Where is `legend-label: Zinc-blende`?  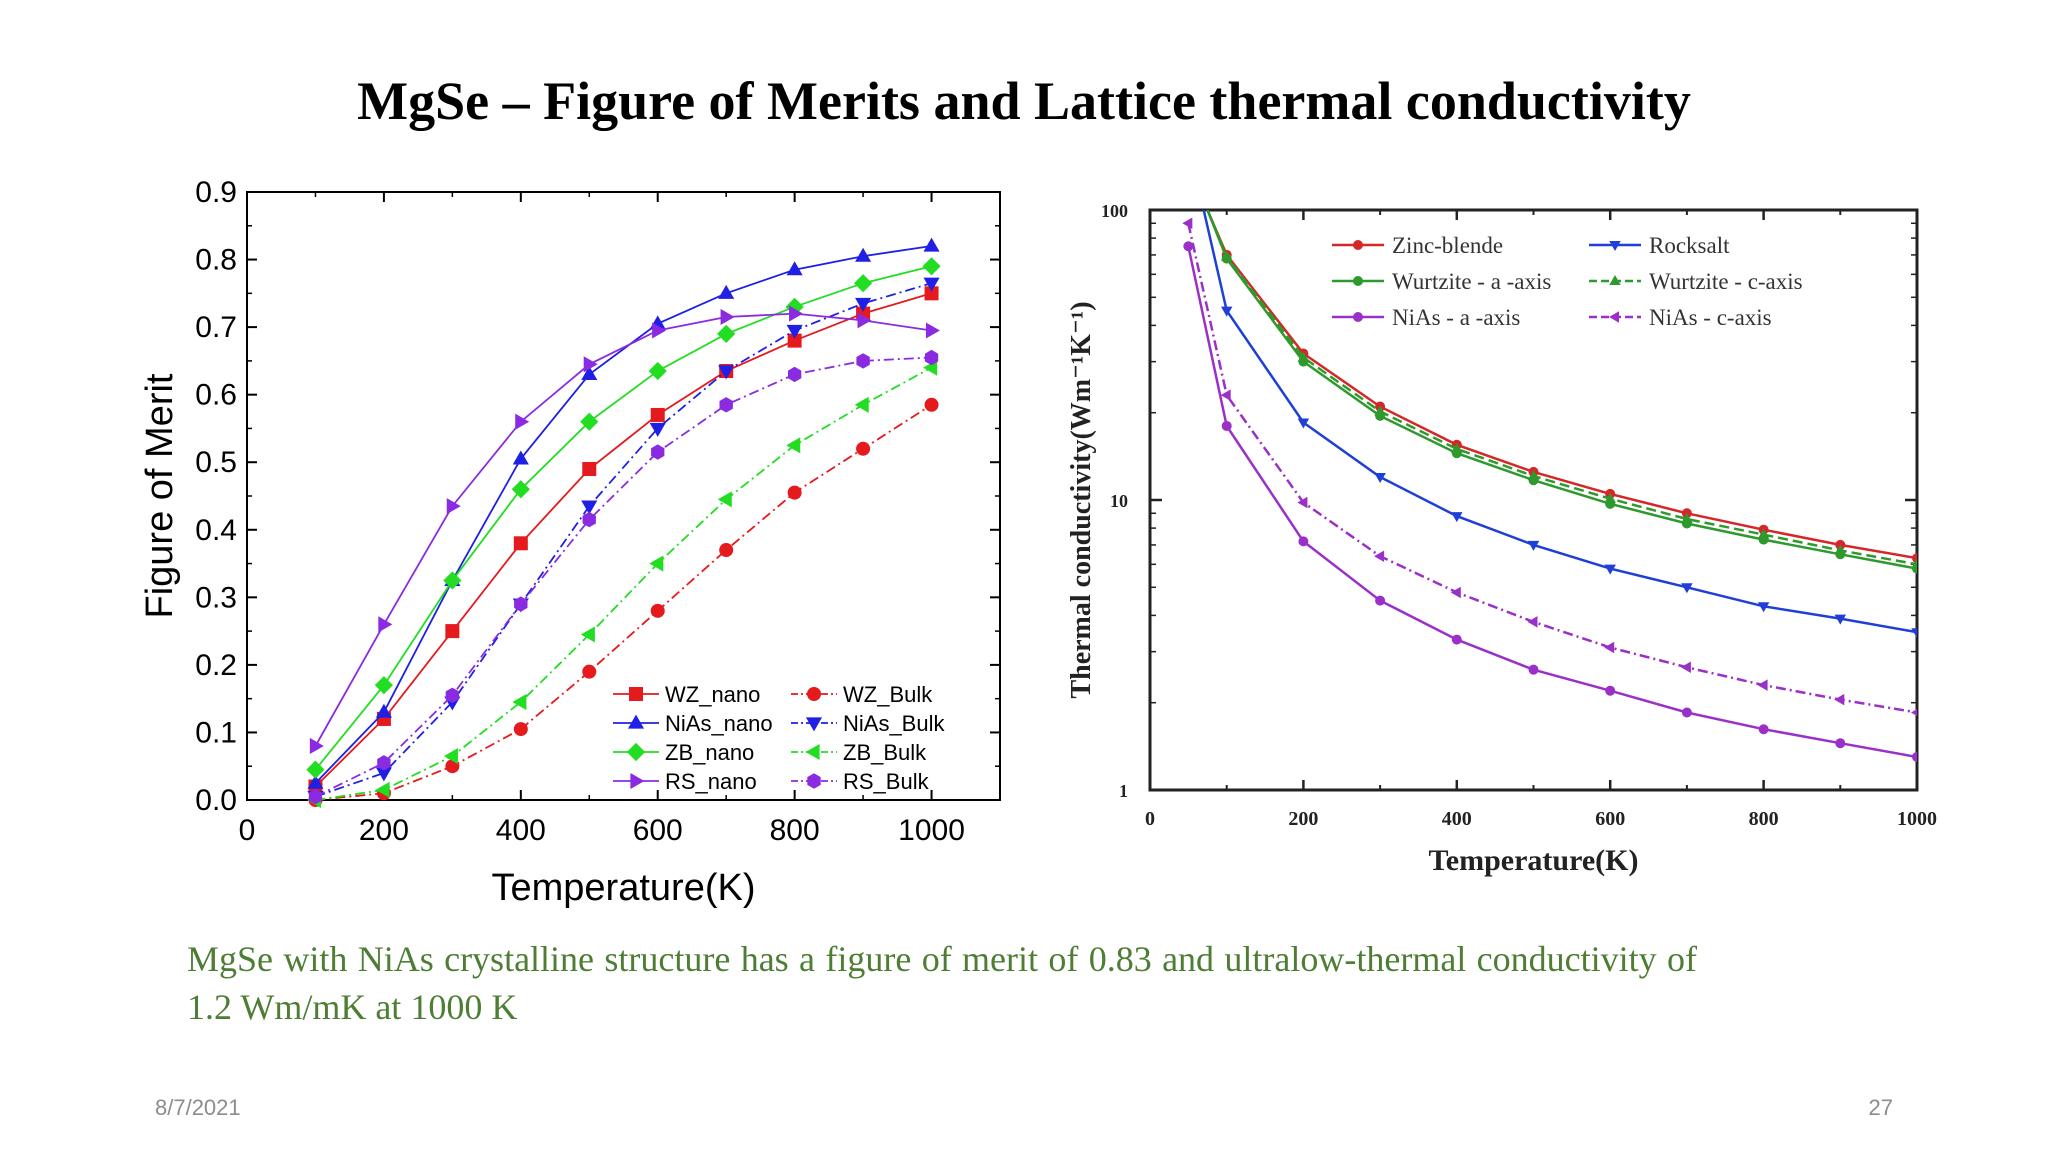 legend-label: Zinc-blende is located at coordinates (1447, 245).